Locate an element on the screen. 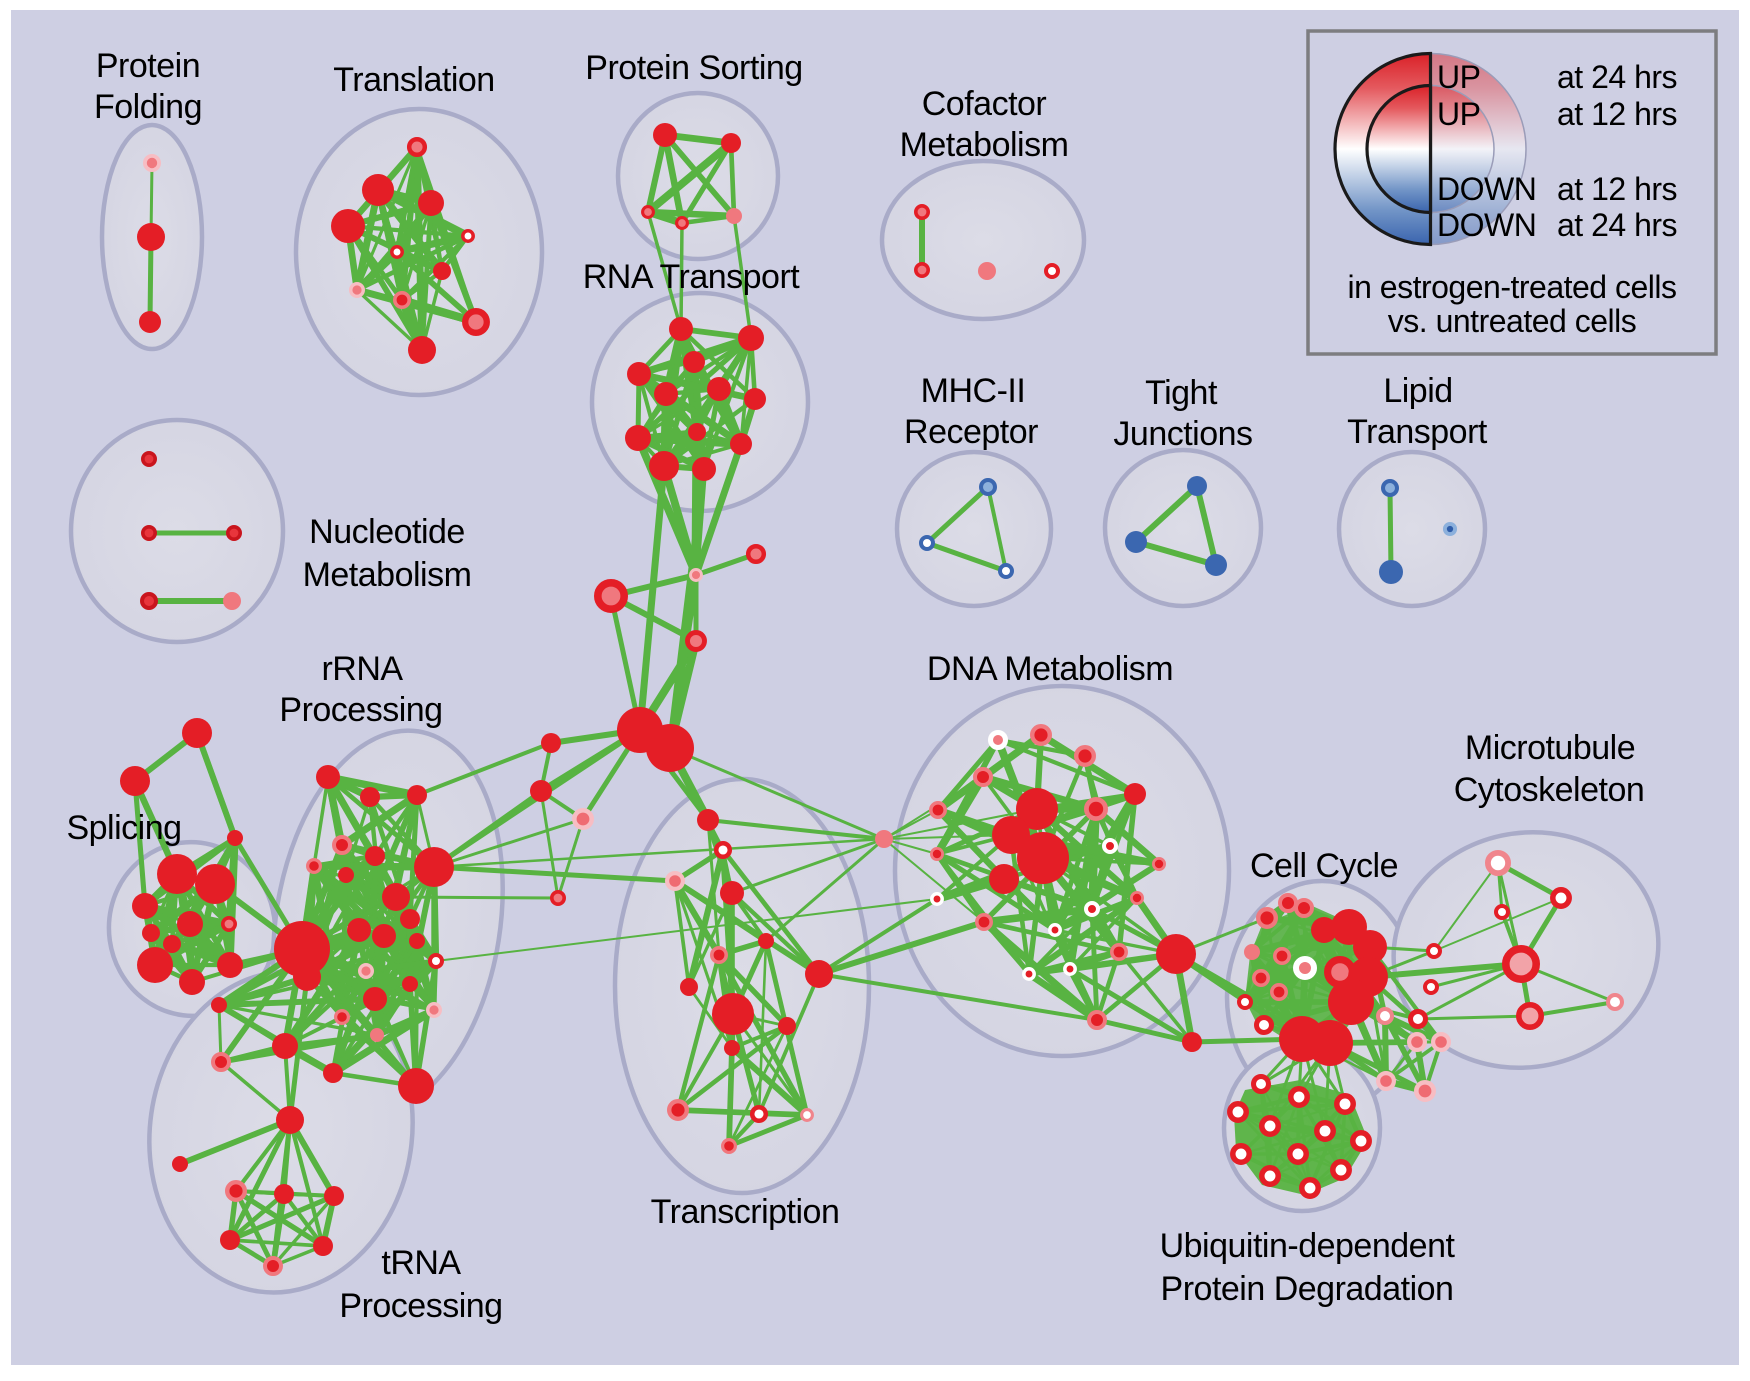 This screenshot has width=1750, height=1381. svg-text: Transcription is located at coordinates (745, 1212).